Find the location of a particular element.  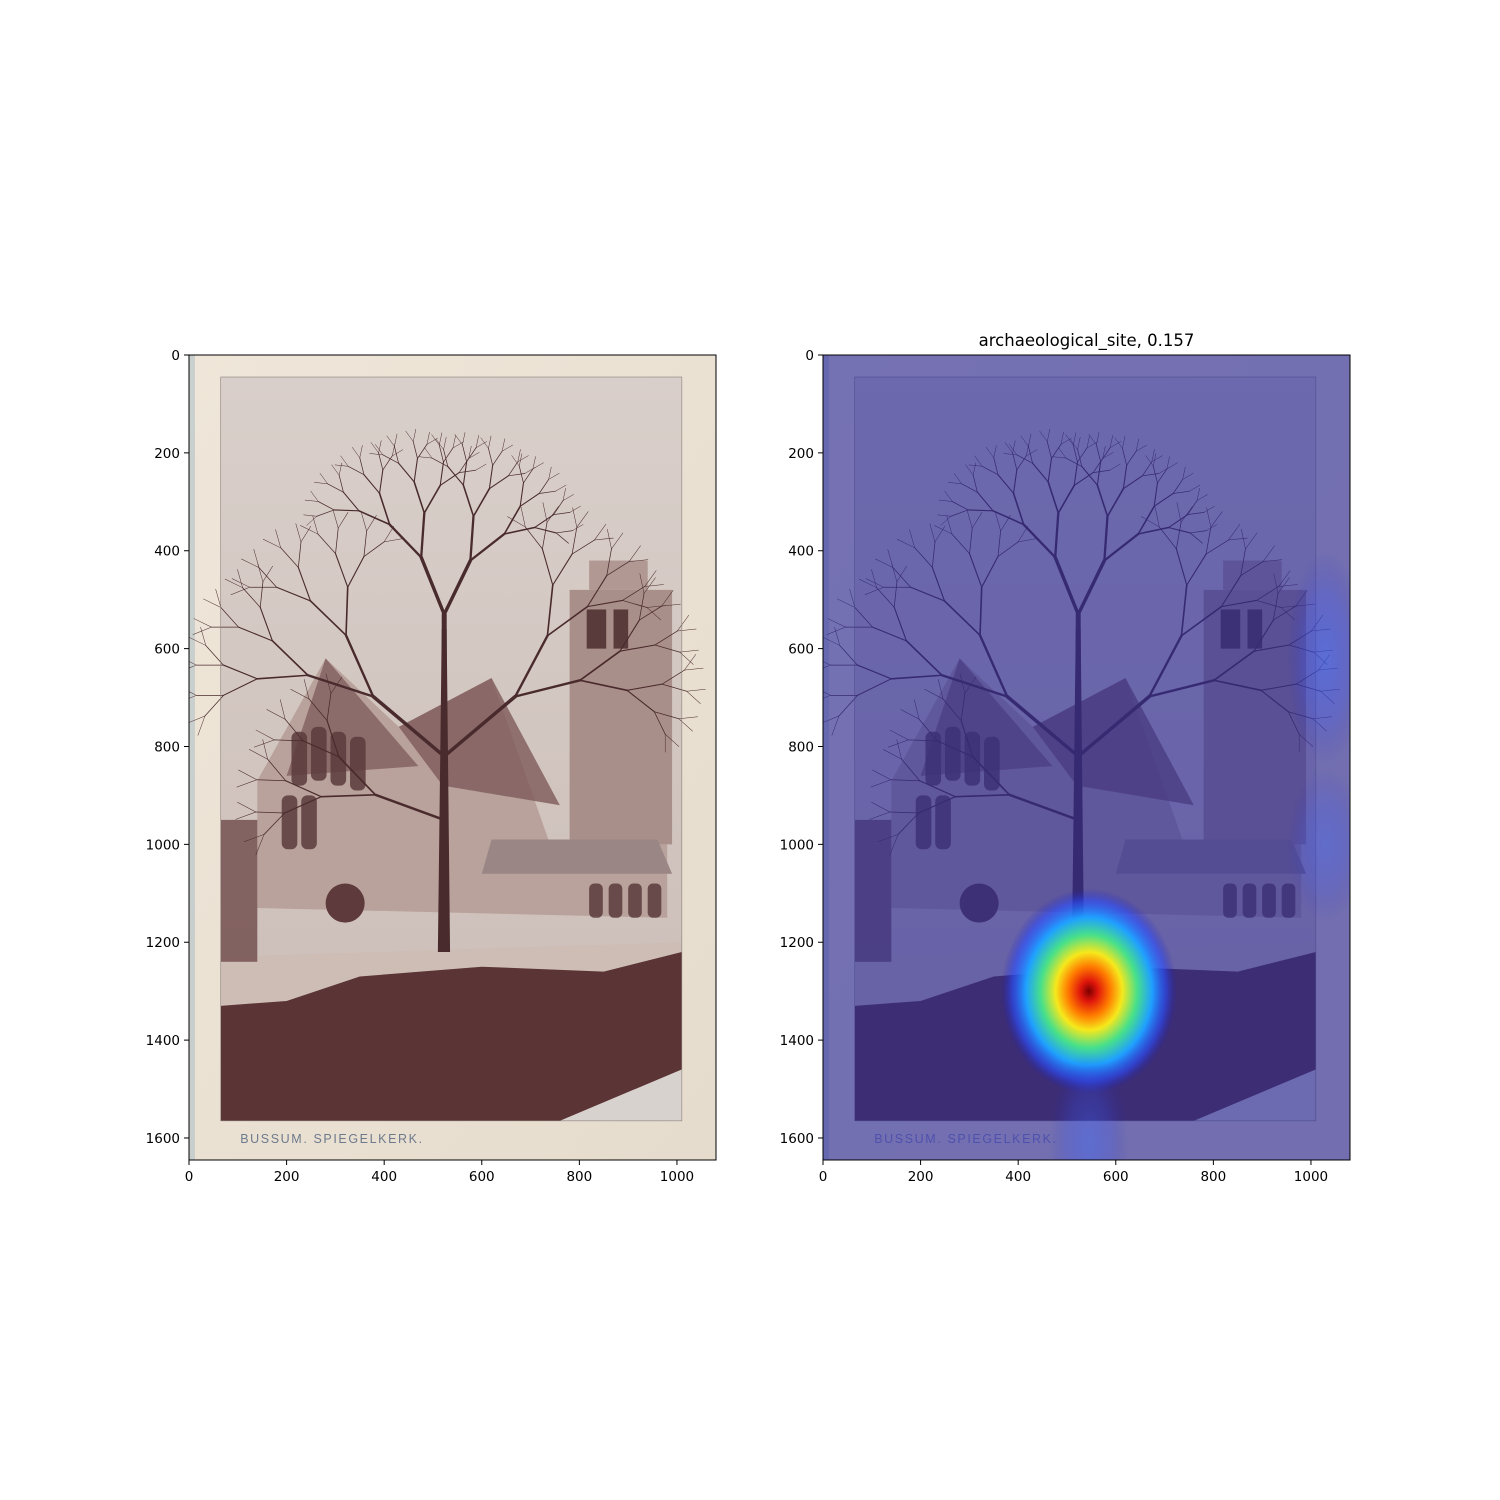

activation-hotspot is located at coordinates (1089, 991).